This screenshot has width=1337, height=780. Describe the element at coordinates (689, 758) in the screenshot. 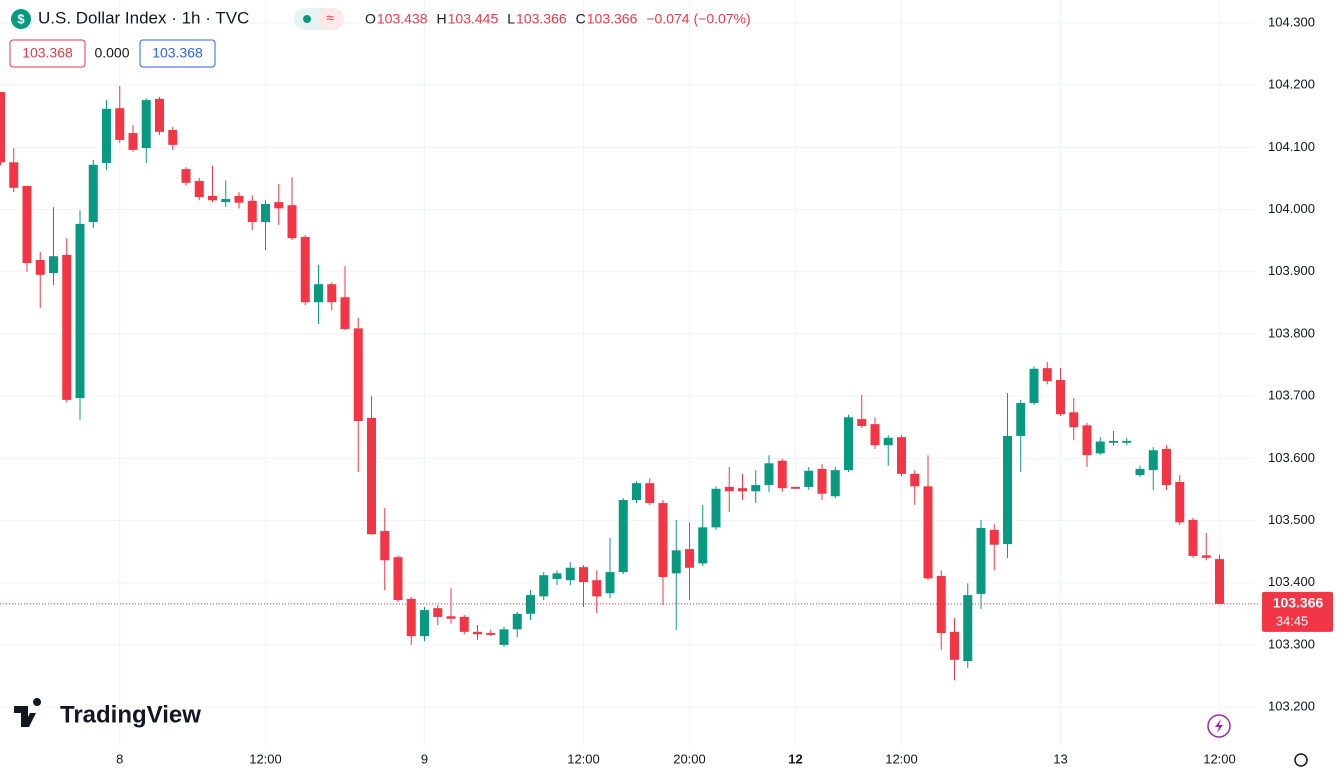

I see `x-tick-label: 20:00` at that location.